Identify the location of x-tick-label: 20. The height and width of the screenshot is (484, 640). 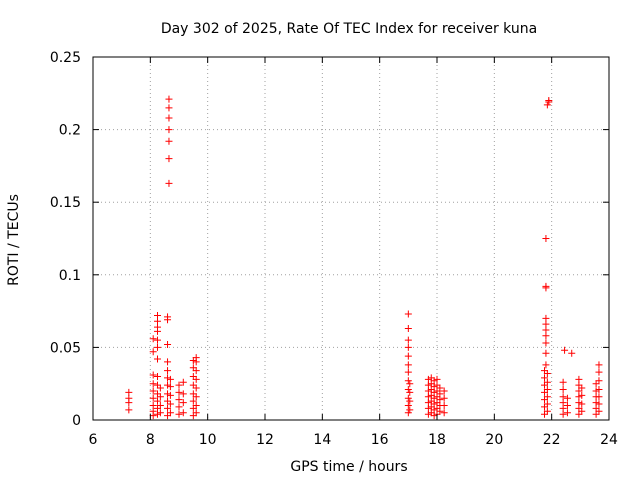
(494, 440).